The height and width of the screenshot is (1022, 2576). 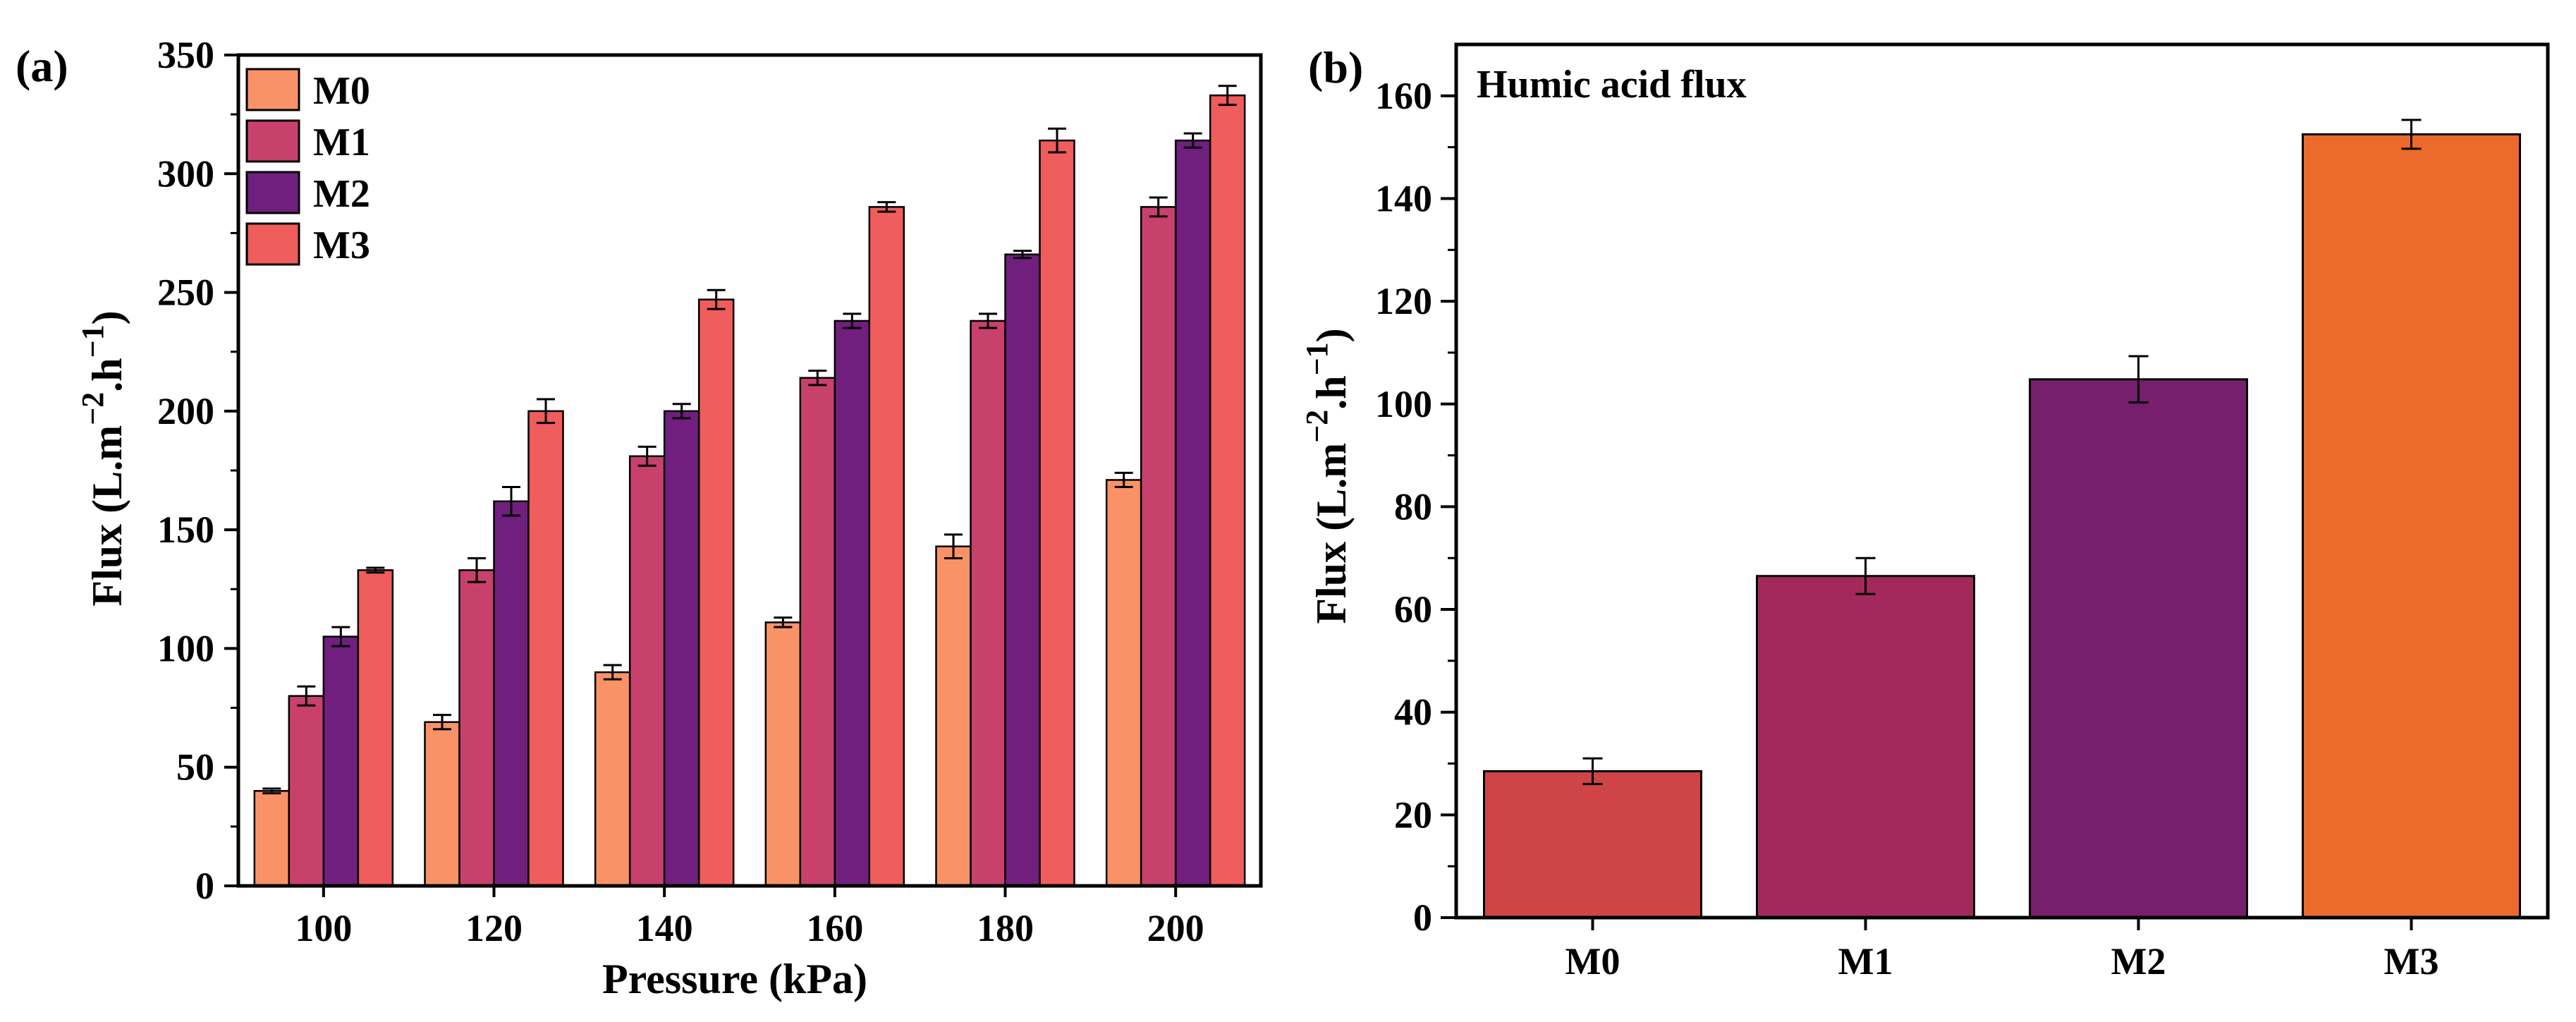 I want to click on panel-b-ylabel-main: Flux (L.m, so click(x=1331, y=533).